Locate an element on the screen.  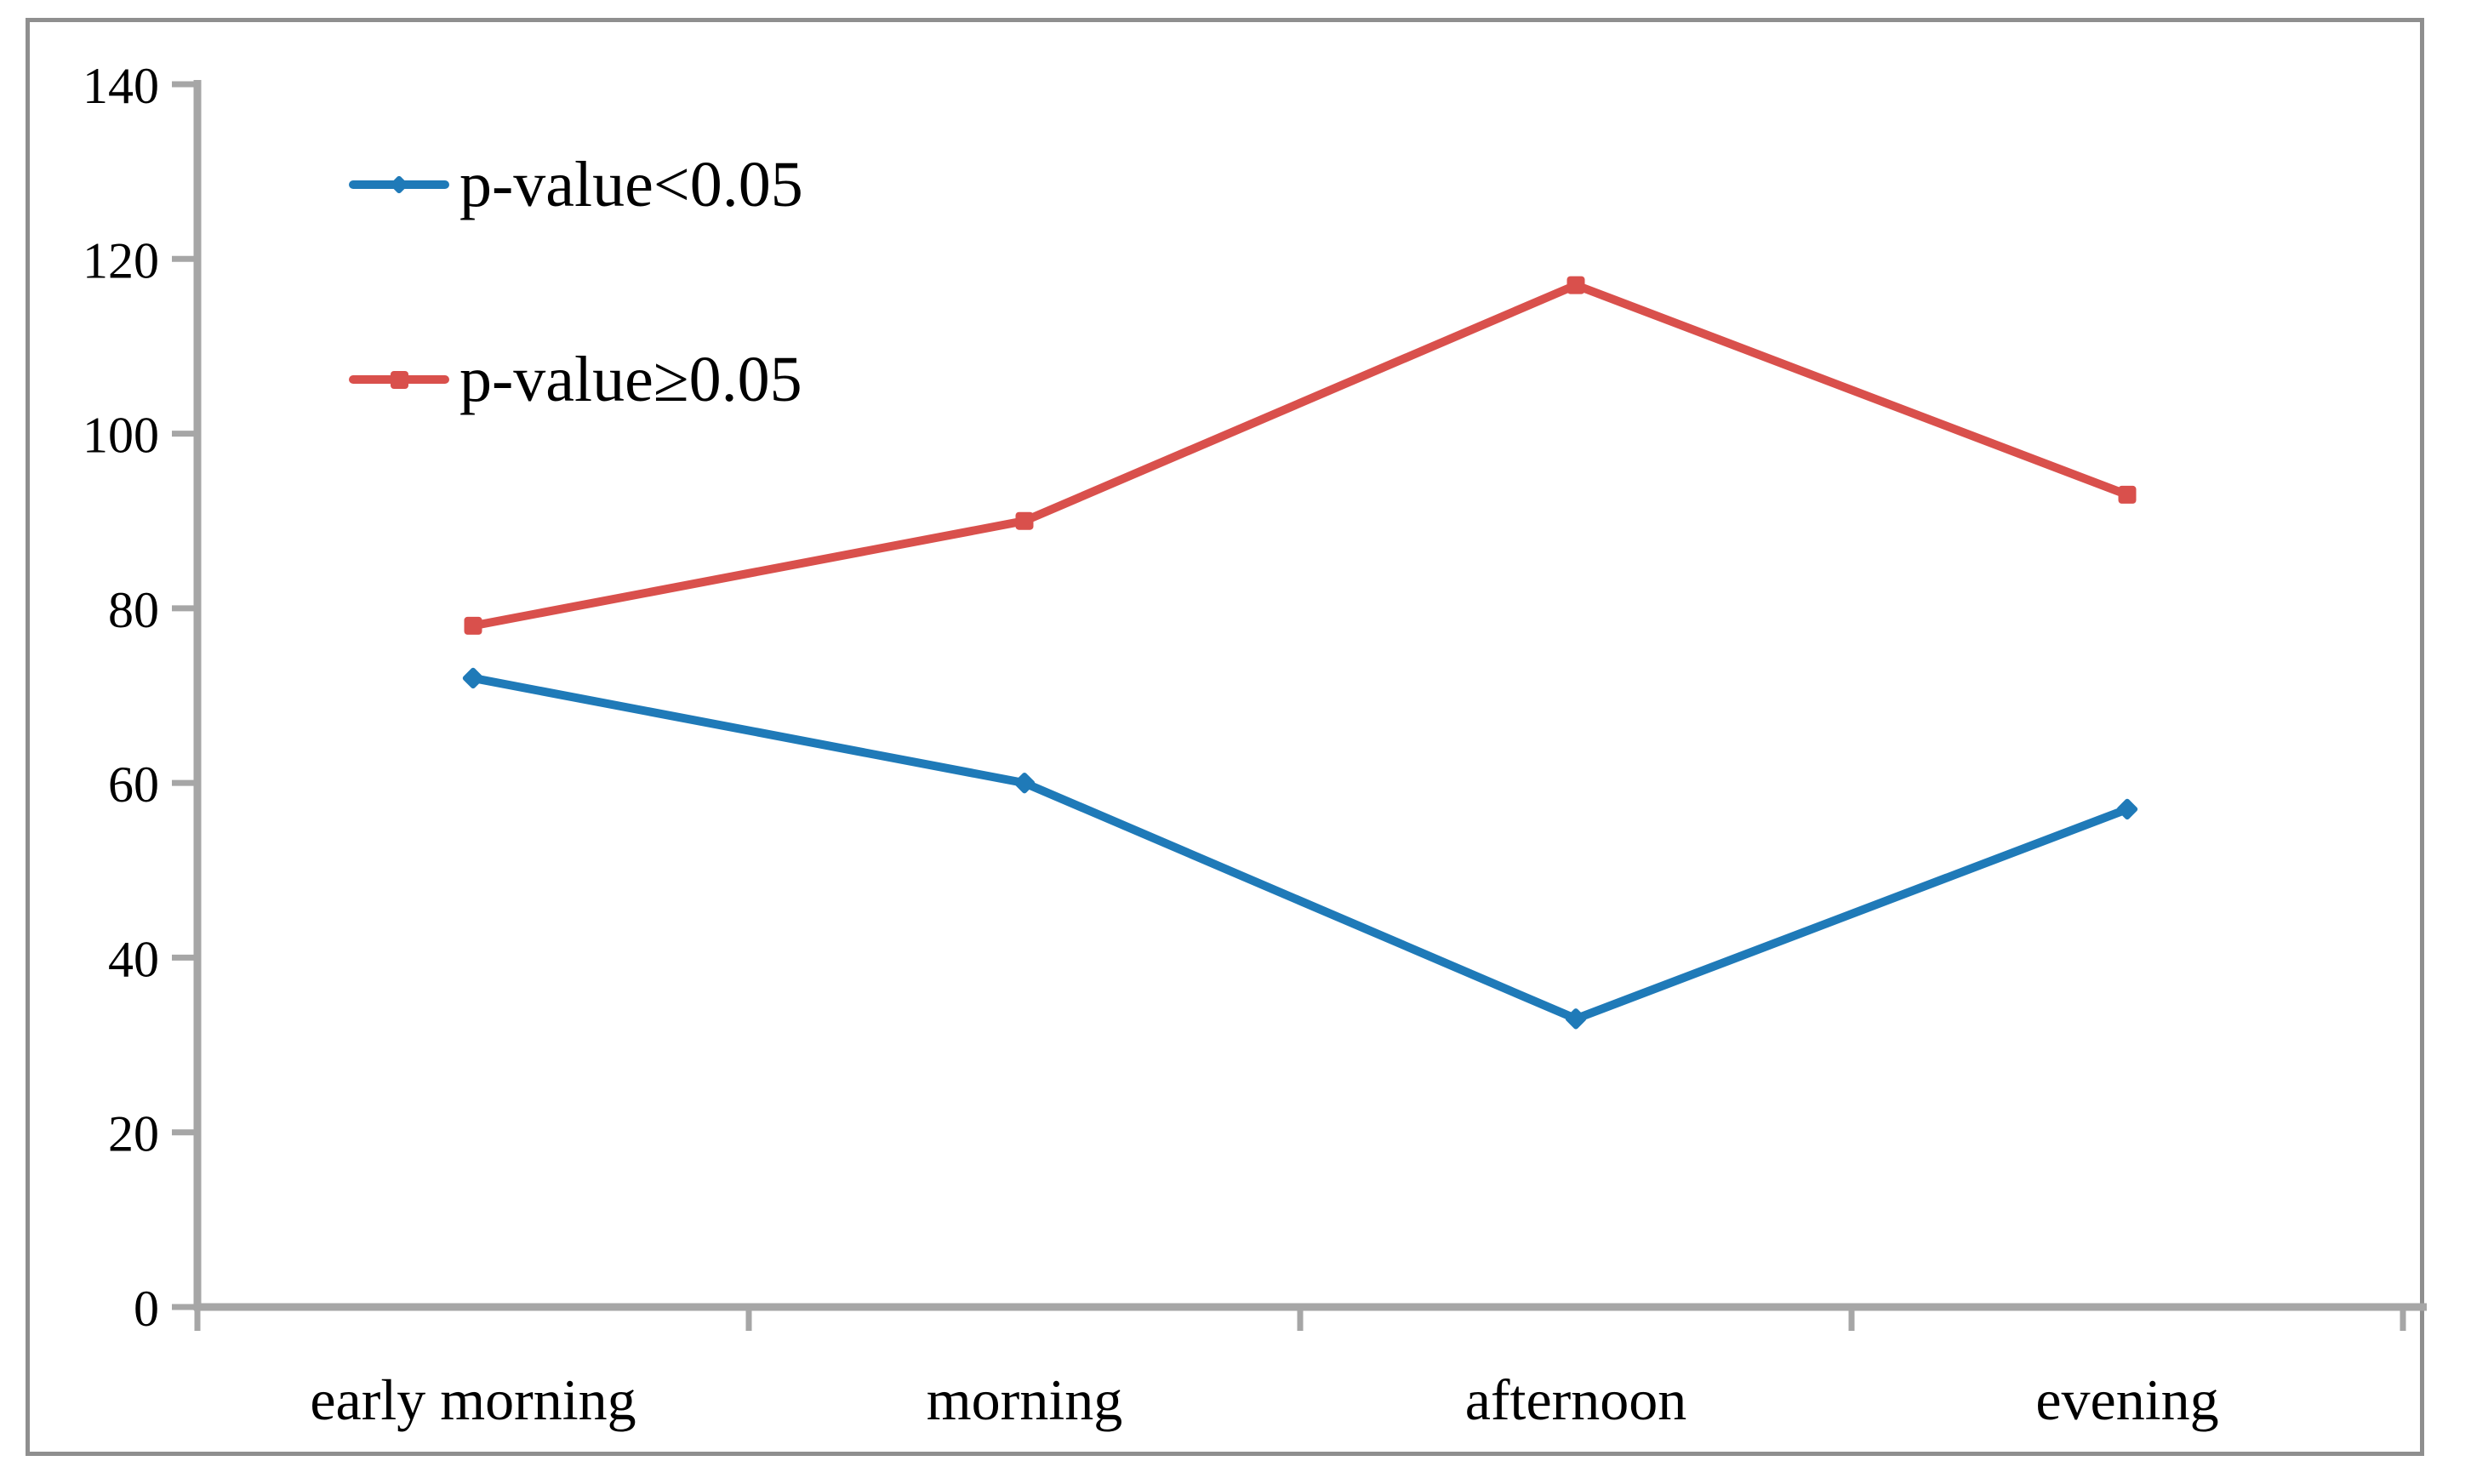
y-tick-label: 120 is located at coordinates (121, 260).